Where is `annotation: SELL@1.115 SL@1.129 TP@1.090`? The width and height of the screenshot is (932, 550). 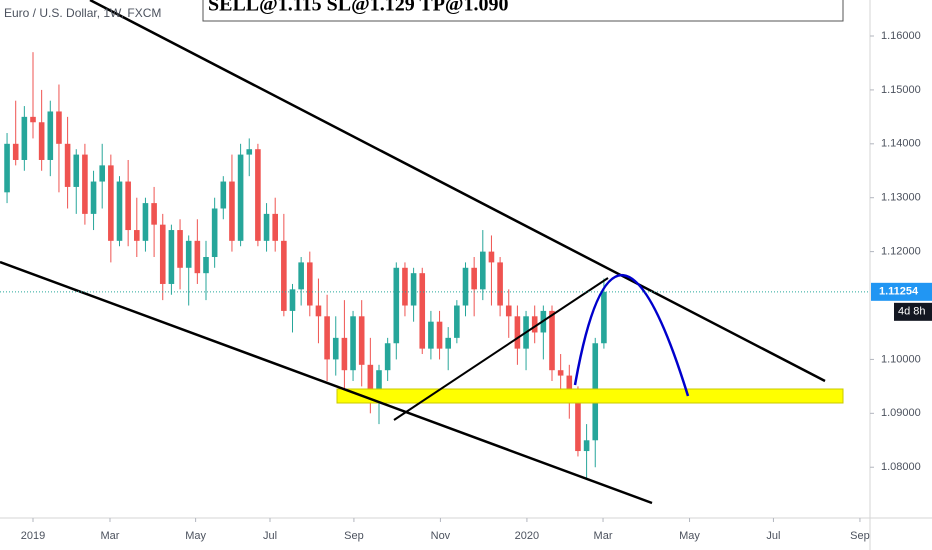
annotation: SELL@1.115 SL@1.129 TP@1.090 is located at coordinates (358, 8).